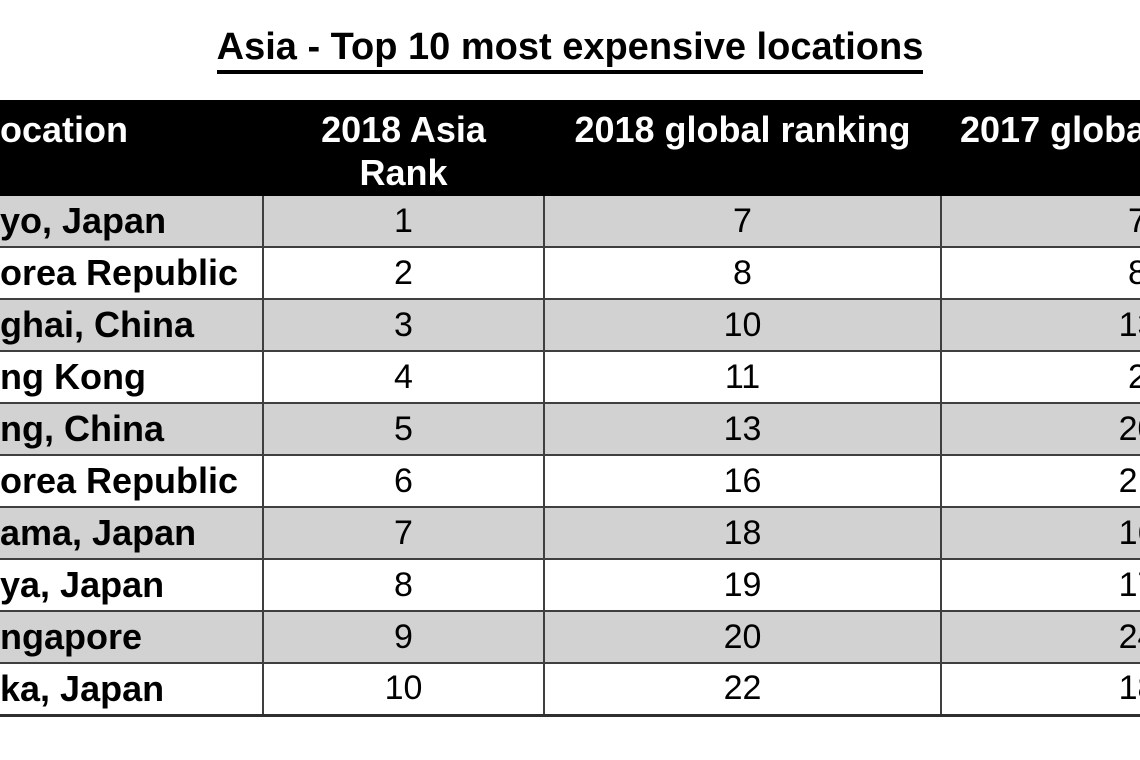  I want to click on global-2018-cell: 13, so click(742, 429).